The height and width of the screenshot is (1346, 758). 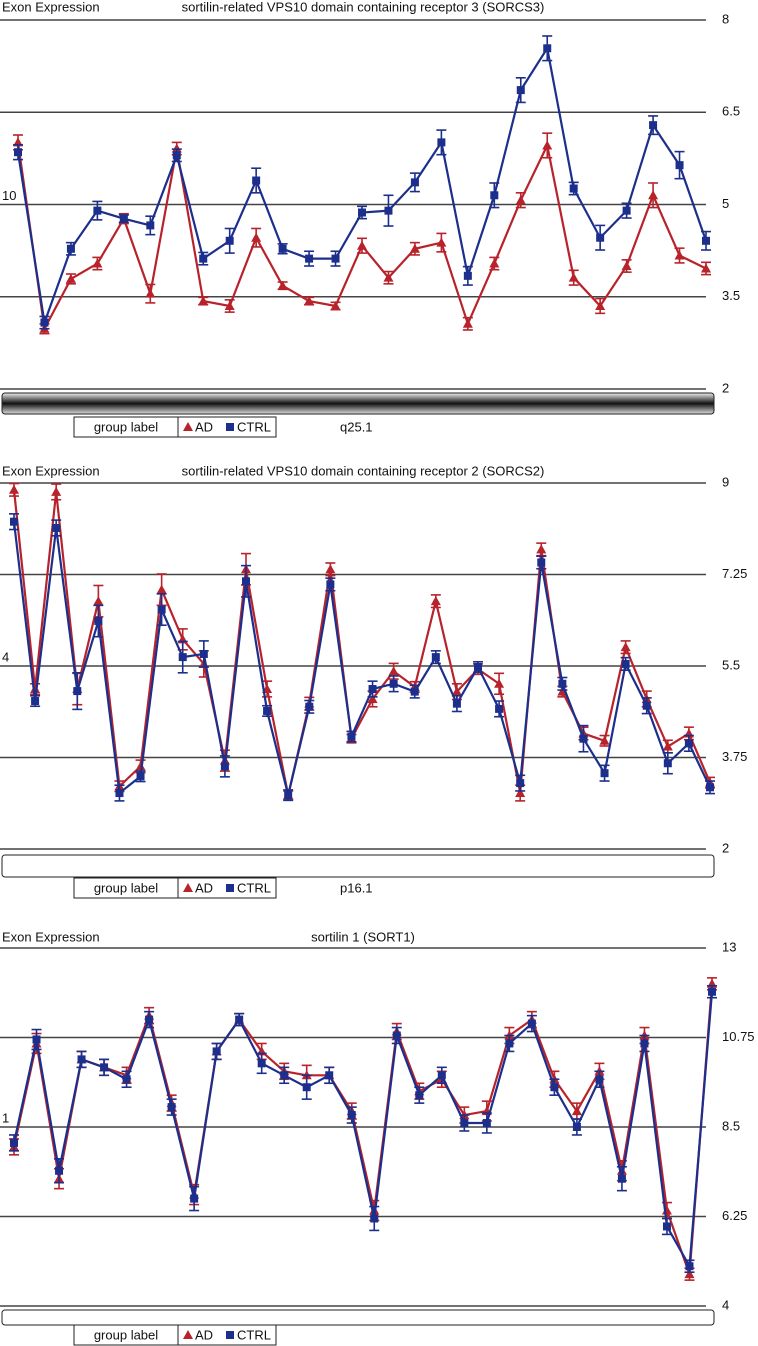 What do you see at coordinates (356, 887) in the screenshot?
I see `band-label: p16.1` at bounding box center [356, 887].